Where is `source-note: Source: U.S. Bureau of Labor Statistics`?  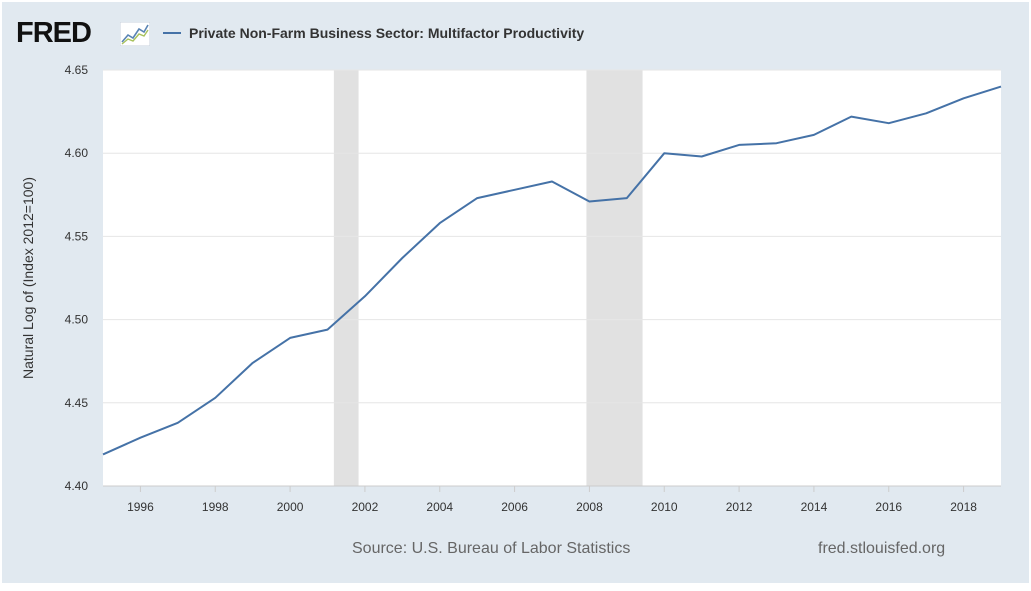
source-note: Source: U.S. Bureau of Labor Statistics is located at coordinates (491, 548).